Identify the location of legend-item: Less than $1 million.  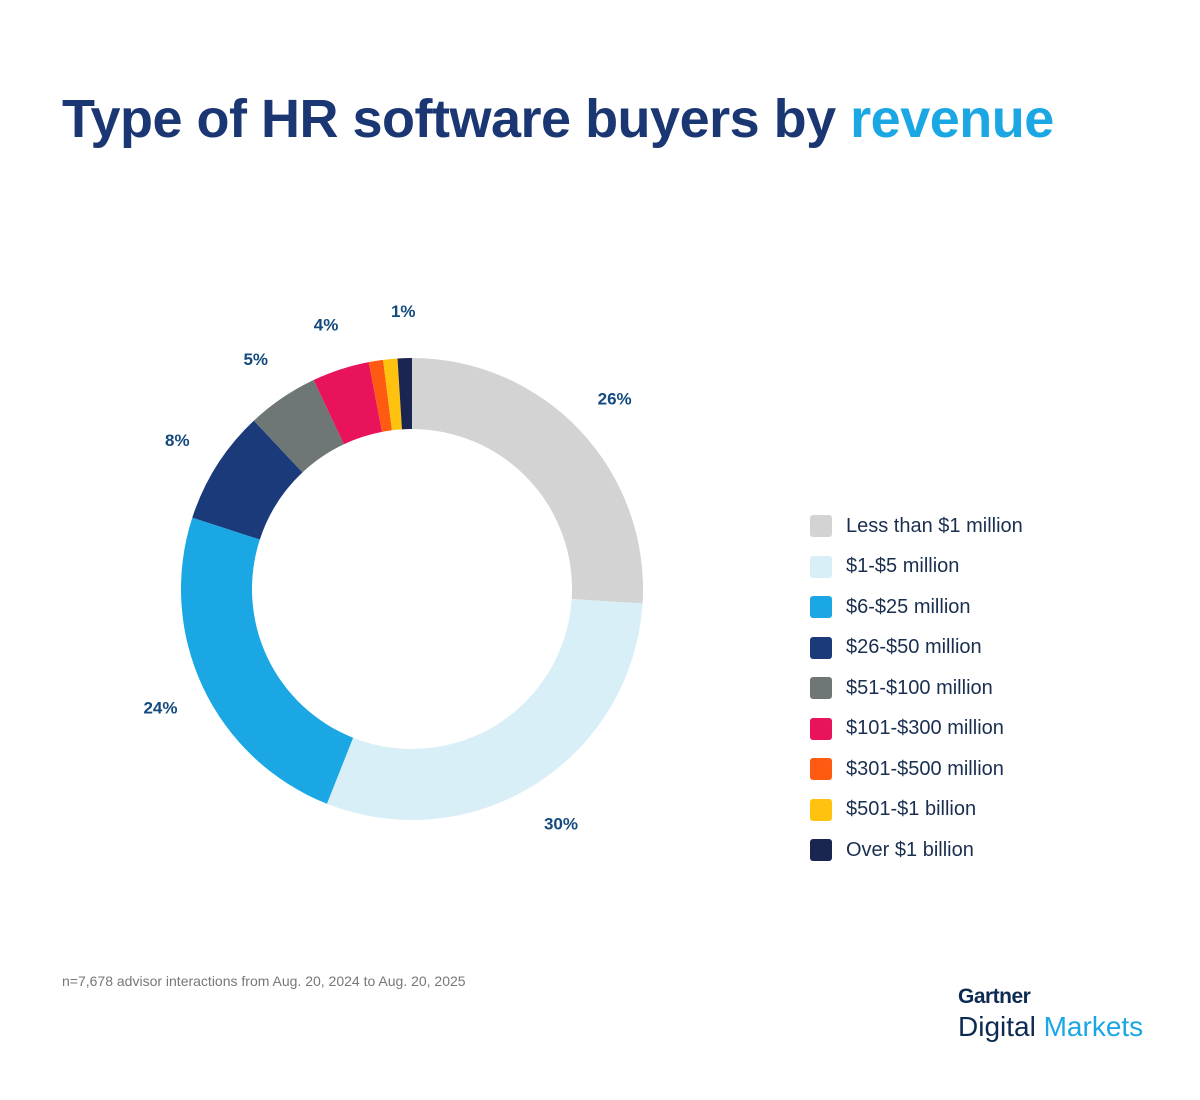
(916, 526).